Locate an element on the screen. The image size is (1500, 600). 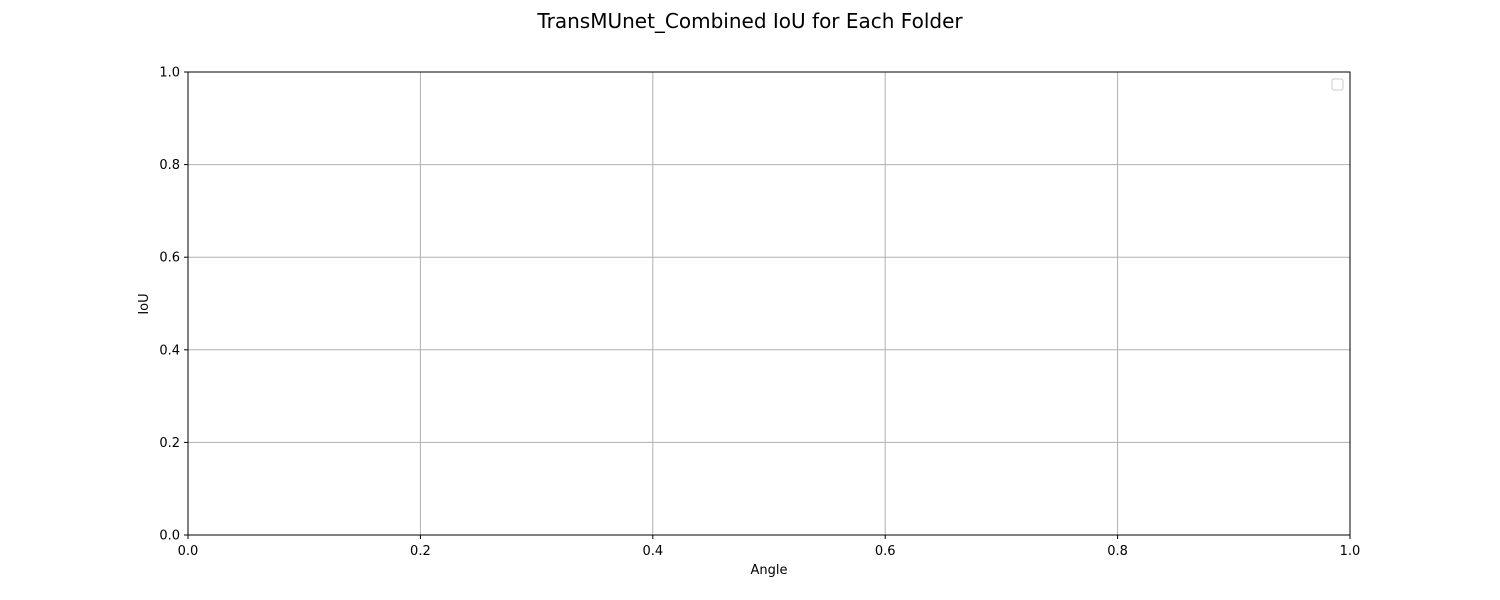
x-tick-label: 1.0 is located at coordinates (1350, 551).